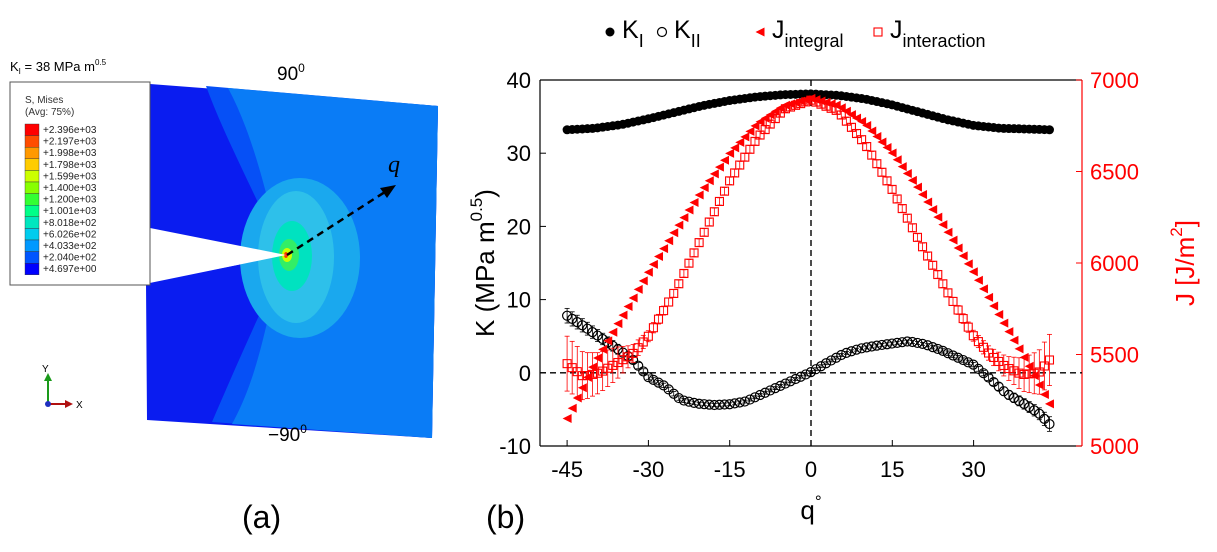  I want to click on y-right-label-group: J [J/m2], so click(1183, 263).